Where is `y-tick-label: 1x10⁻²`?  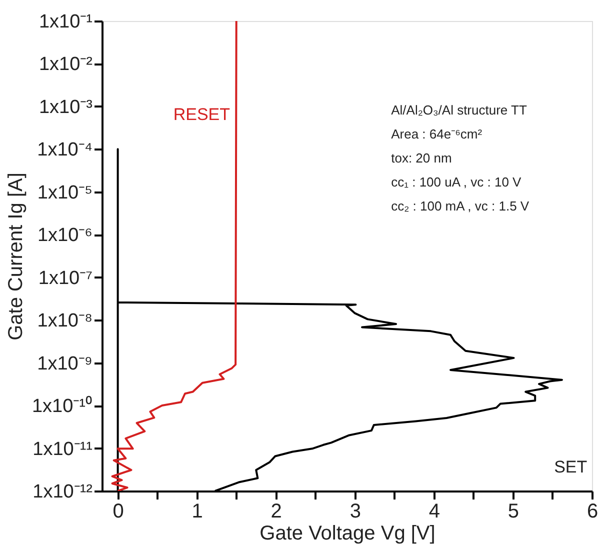
y-tick-label: 1x10⁻² is located at coordinates (65, 65).